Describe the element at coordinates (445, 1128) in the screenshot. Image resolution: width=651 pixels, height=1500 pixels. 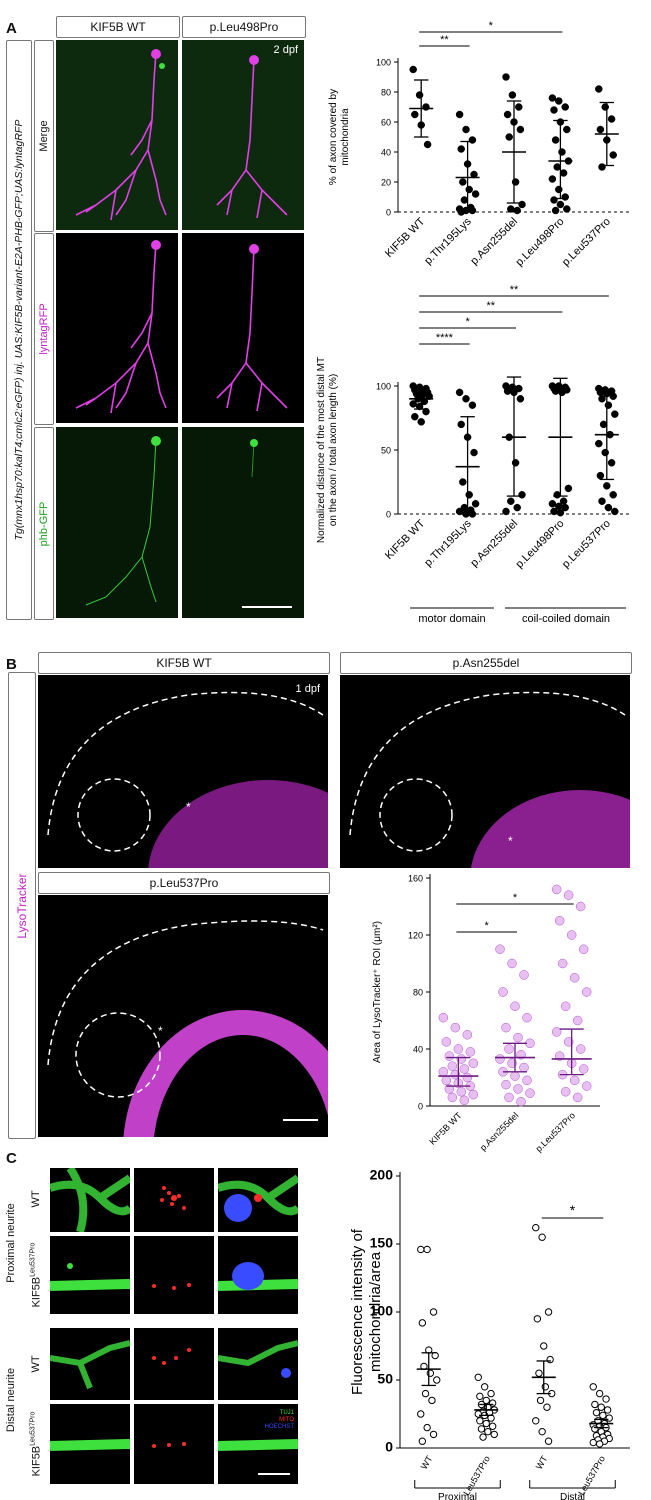
I see `chart3-x-tick-label: KIF5B WT` at that location.